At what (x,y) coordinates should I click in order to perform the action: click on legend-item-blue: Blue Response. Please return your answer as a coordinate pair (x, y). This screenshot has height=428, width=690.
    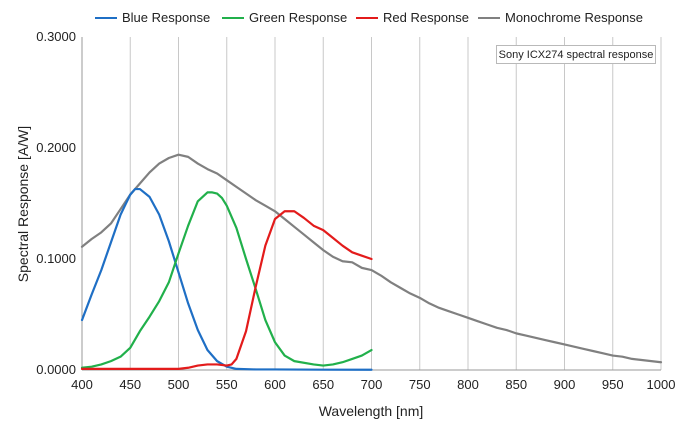
    Looking at the image, I should click on (152, 17).